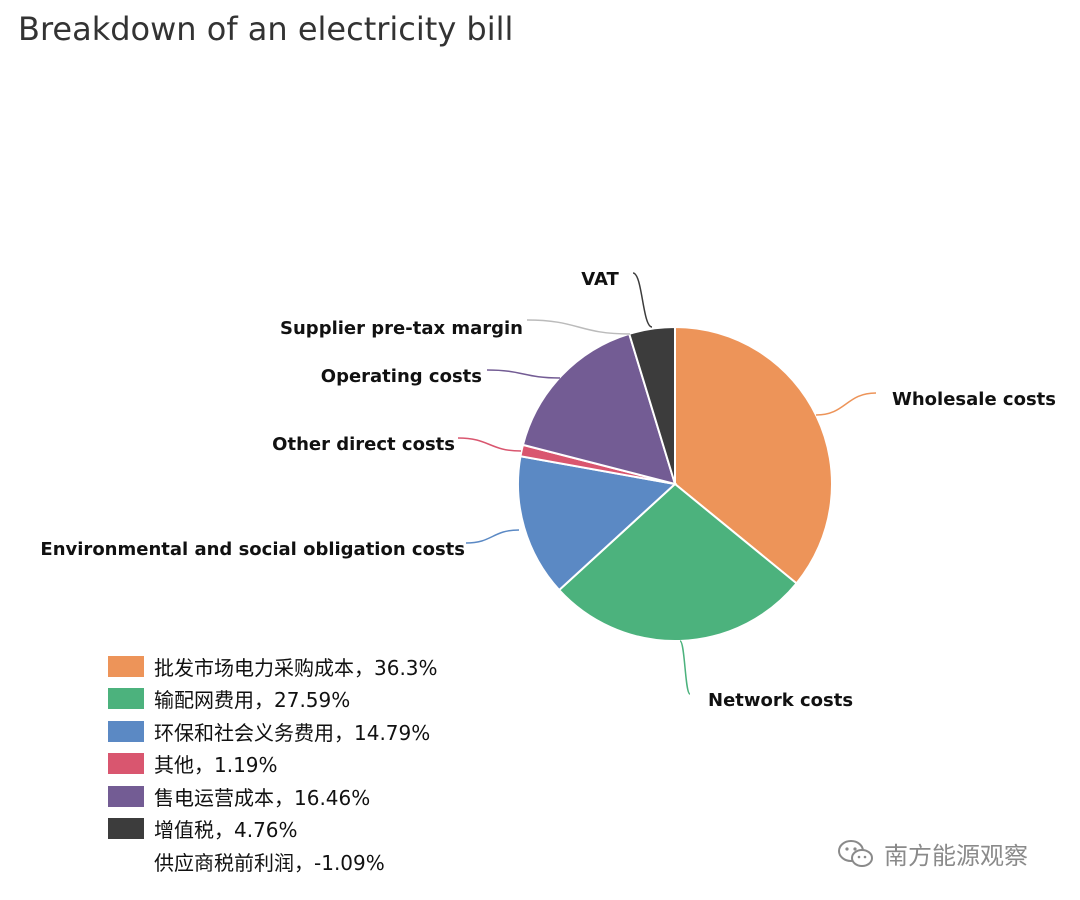 Image resolution: width=1080 pixels, height=900 pixels. Describe the element at coordinates (597, 523) in the screenshot. I see `pie-slice-environmental-and-social-obligation-costs` at that location.